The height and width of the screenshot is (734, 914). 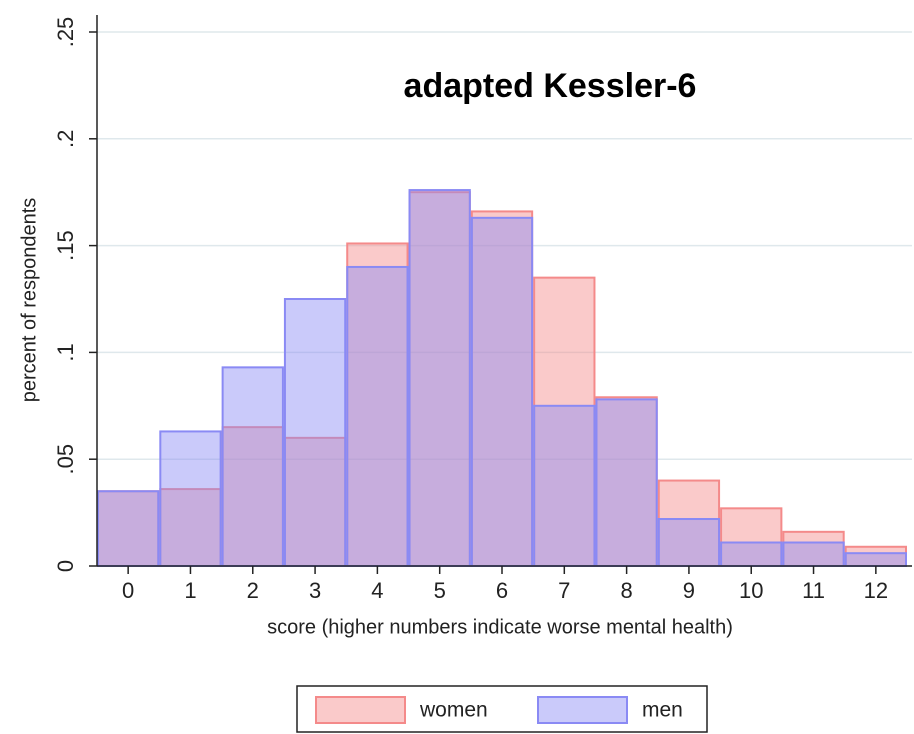 What do you see at coordinates (813, 590) in the screenshot?
I see `x-tick-label: 11` at bounding box center [813, 590].